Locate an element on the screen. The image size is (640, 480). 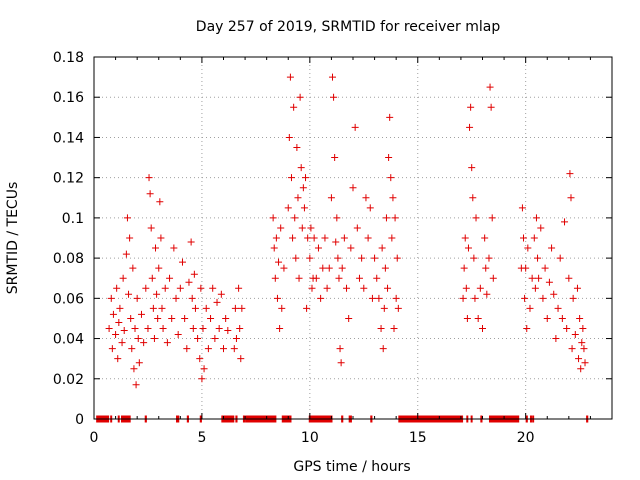
x-tick-label: 15 is located at coordinates (418, 438).